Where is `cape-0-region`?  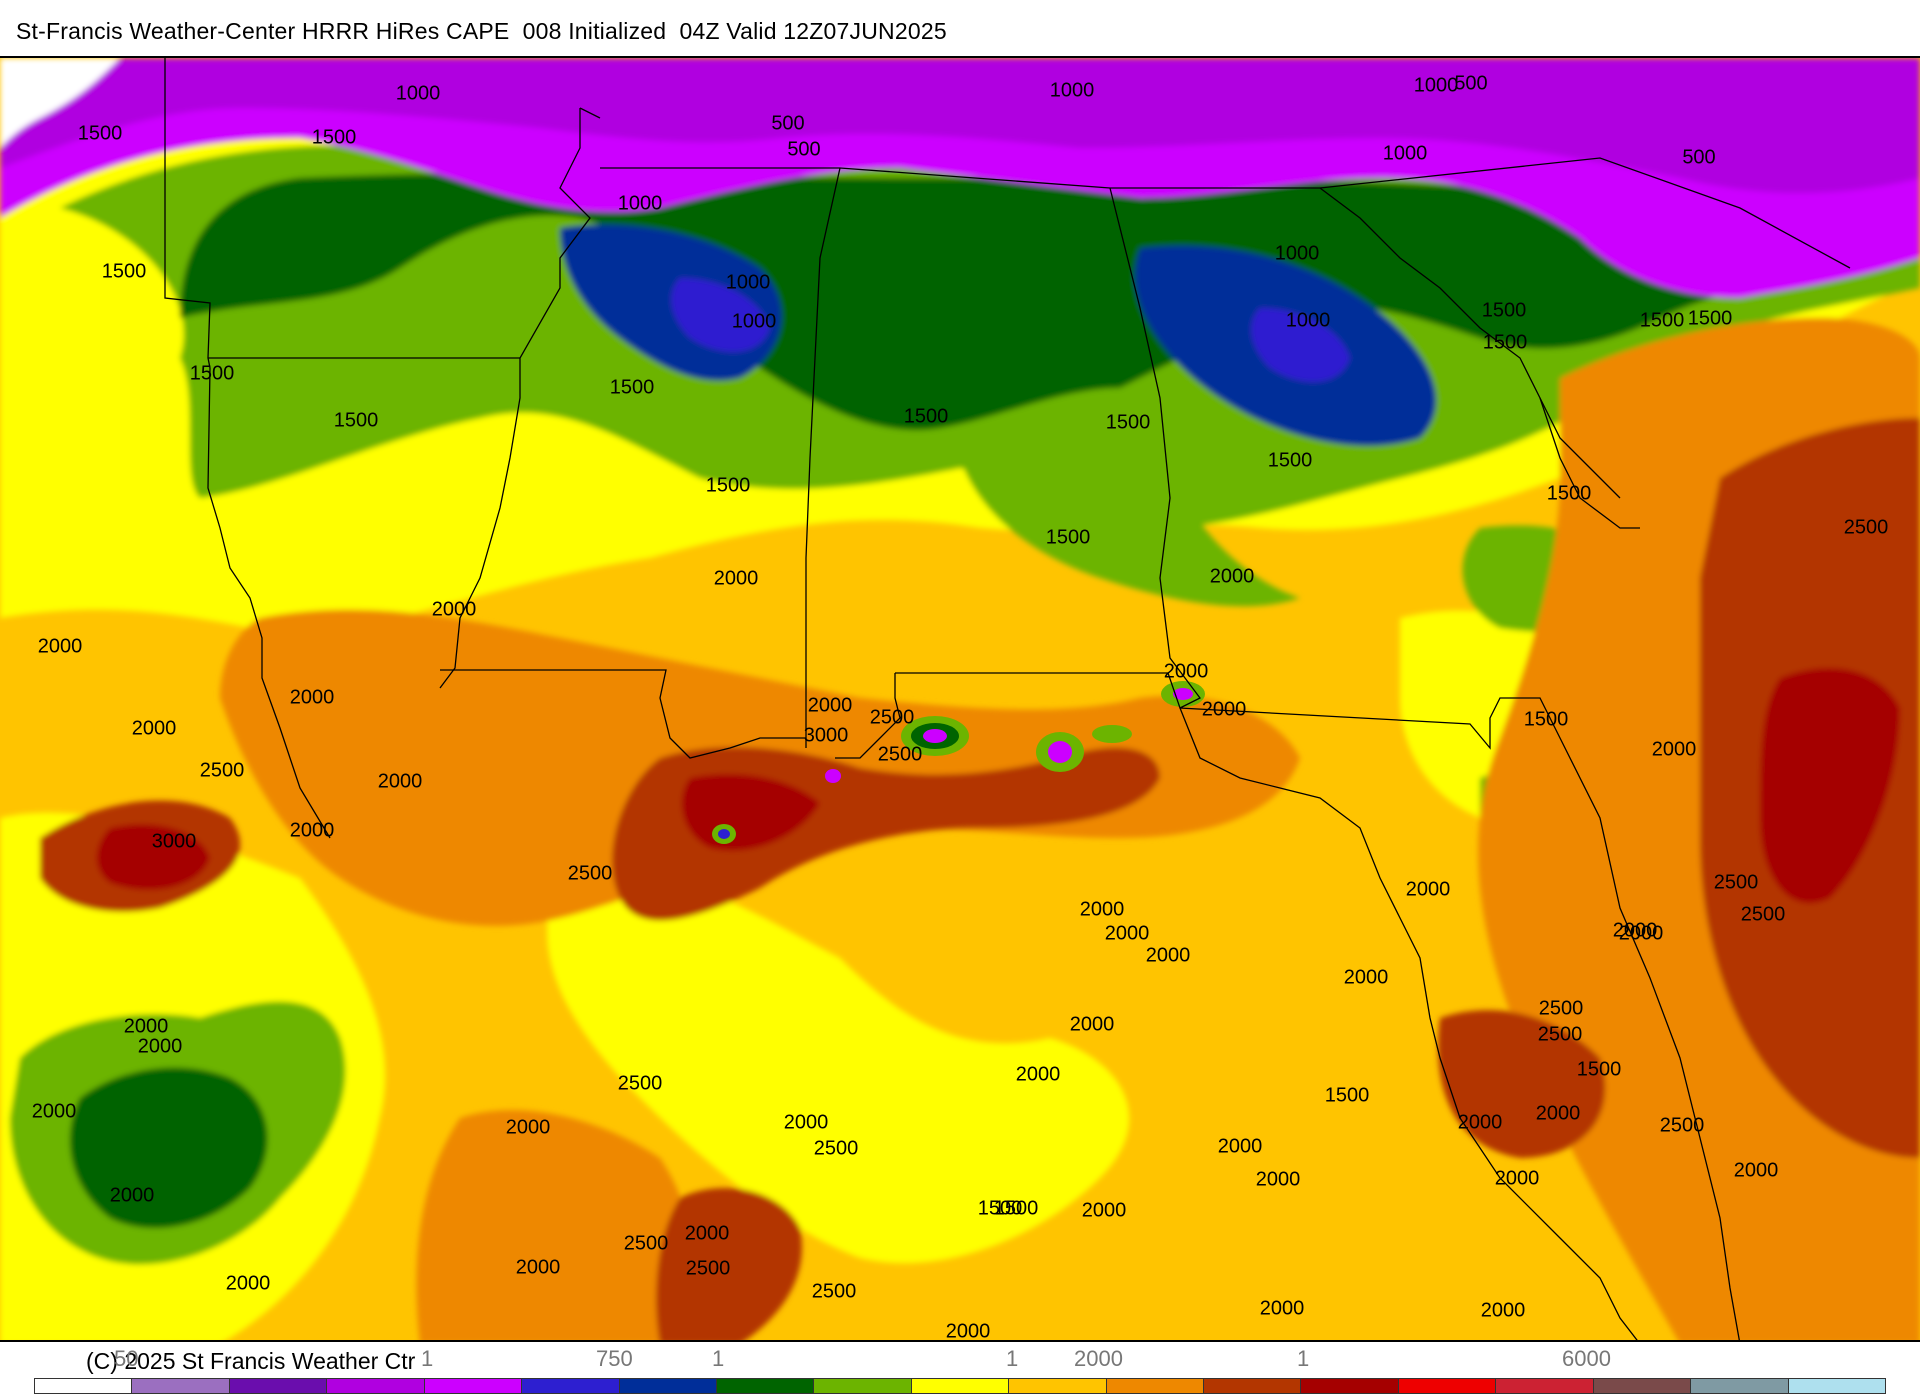 cape-0-region is located at coordinates (60, 103).